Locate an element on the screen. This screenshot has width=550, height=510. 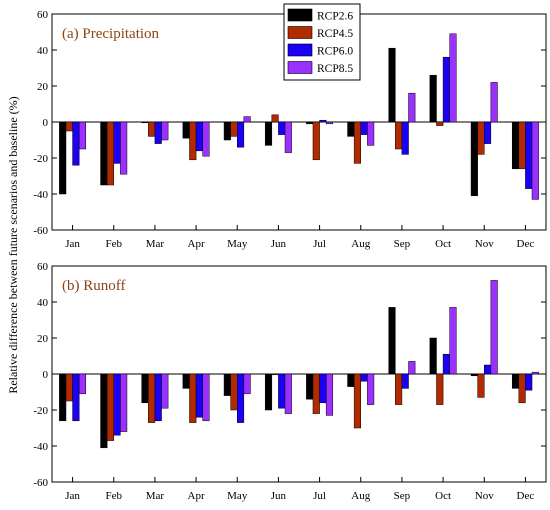
x-tick-label: Jan is located at coordinates (72, 496).